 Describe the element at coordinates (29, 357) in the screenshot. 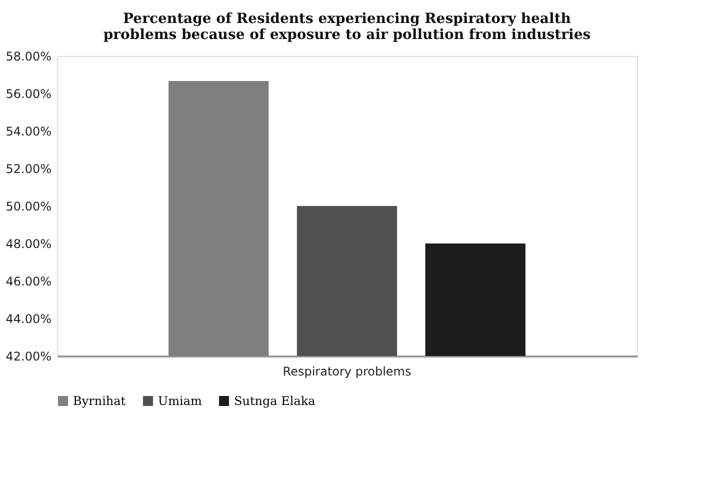

I see `y-tick-label: 42.00%` at that location.